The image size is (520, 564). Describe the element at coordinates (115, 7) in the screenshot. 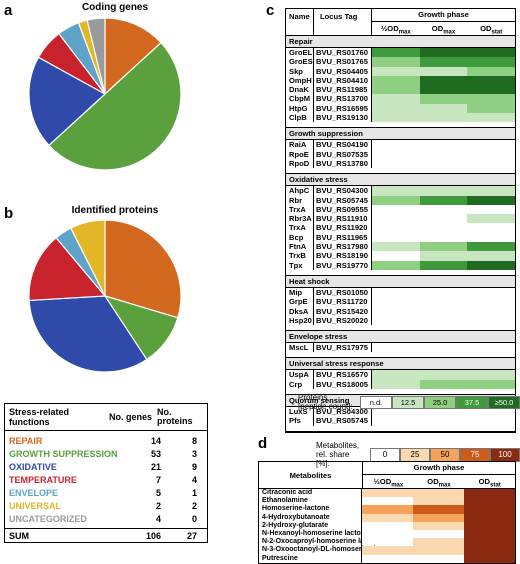

I see `panel-a-title: Coding genes` at that location.